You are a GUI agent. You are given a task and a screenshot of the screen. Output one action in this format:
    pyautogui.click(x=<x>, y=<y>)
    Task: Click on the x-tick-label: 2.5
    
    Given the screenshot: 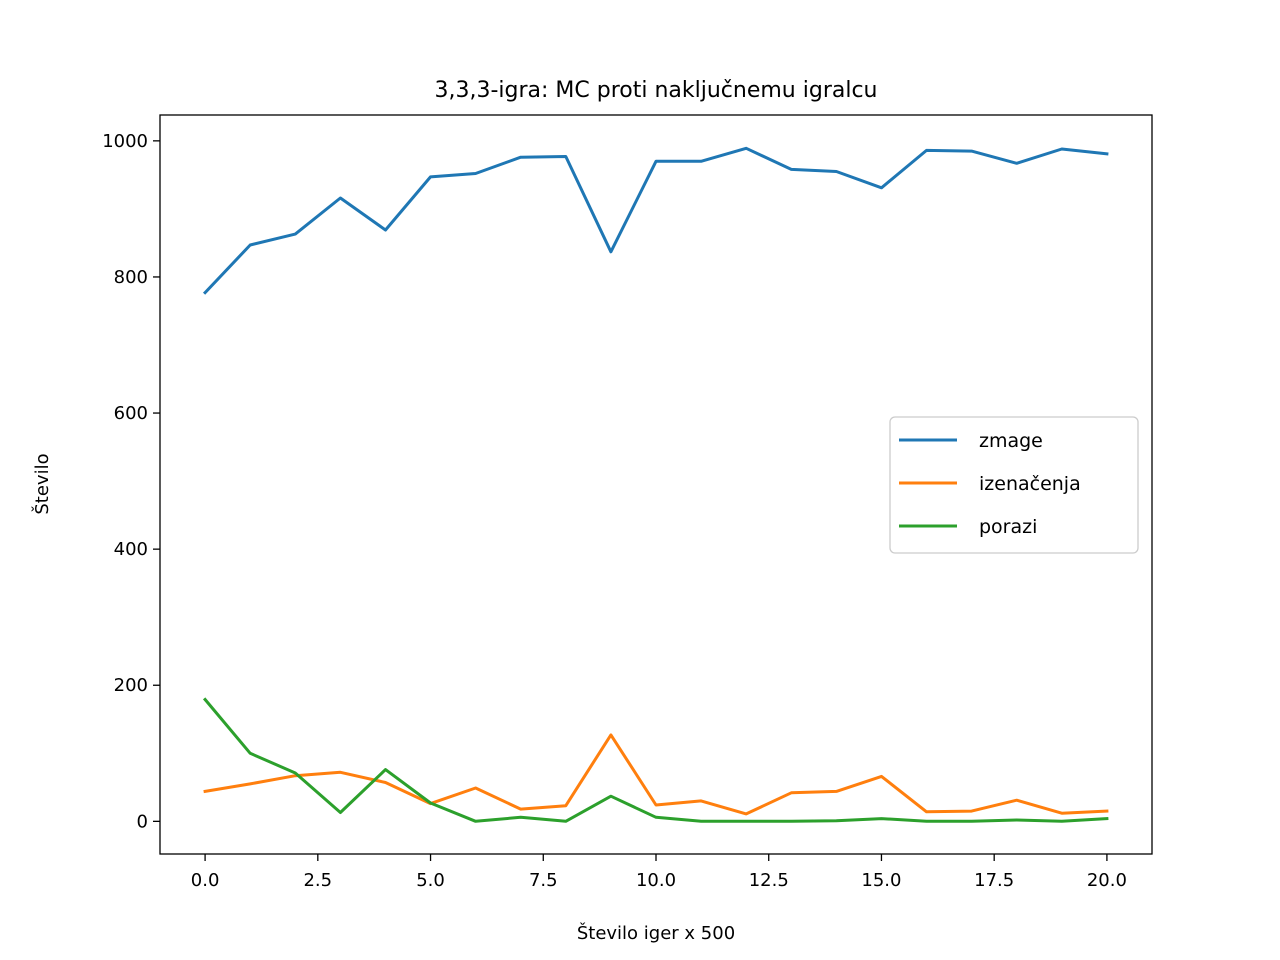 What is the action you would take?
    pyautogui.click(x=317, y=880)
    